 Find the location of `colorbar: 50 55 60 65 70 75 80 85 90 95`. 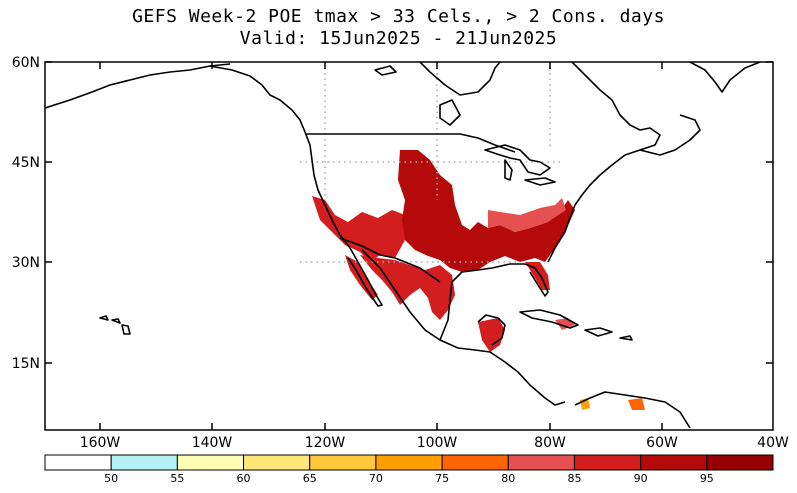

colorbar: 50 55 60 65 70 75 80 85 90 95 is located at coordinates (409, 469).